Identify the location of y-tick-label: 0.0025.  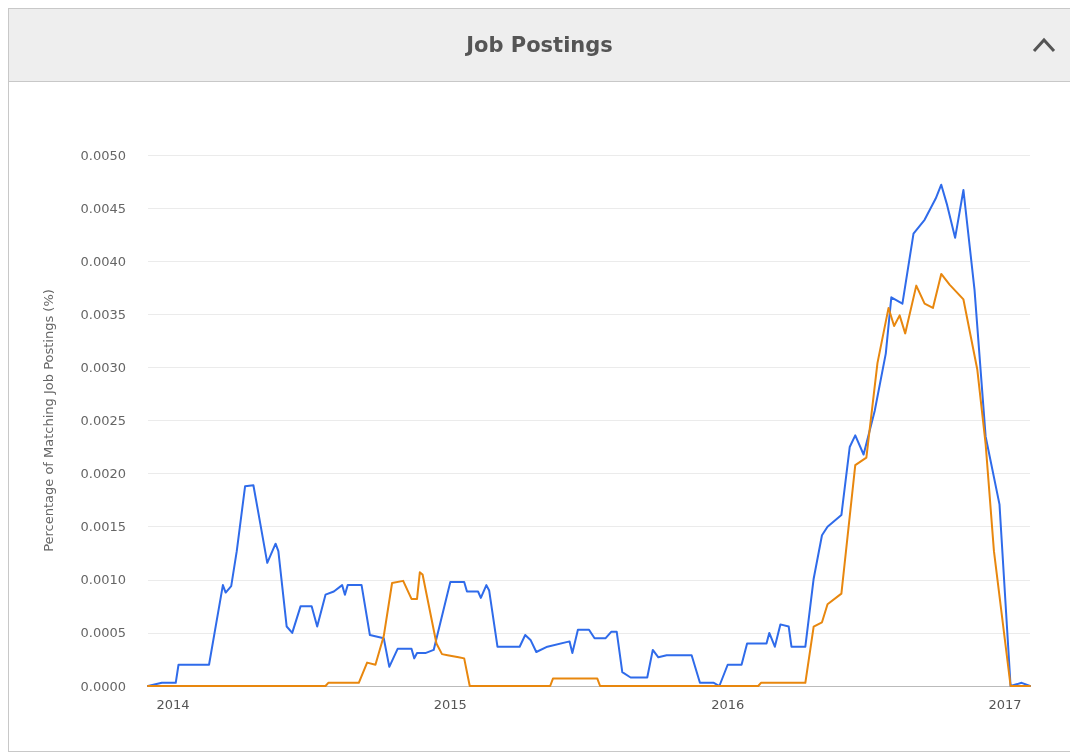
(103, 420).